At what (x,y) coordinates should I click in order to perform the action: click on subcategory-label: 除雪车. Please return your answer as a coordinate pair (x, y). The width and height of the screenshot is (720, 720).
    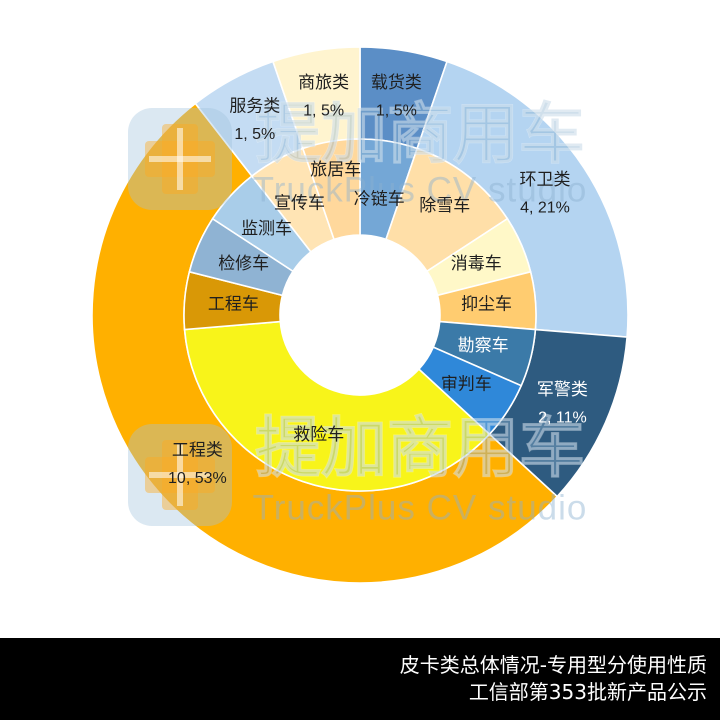
    Looking at the image, I should click on (444, 206).